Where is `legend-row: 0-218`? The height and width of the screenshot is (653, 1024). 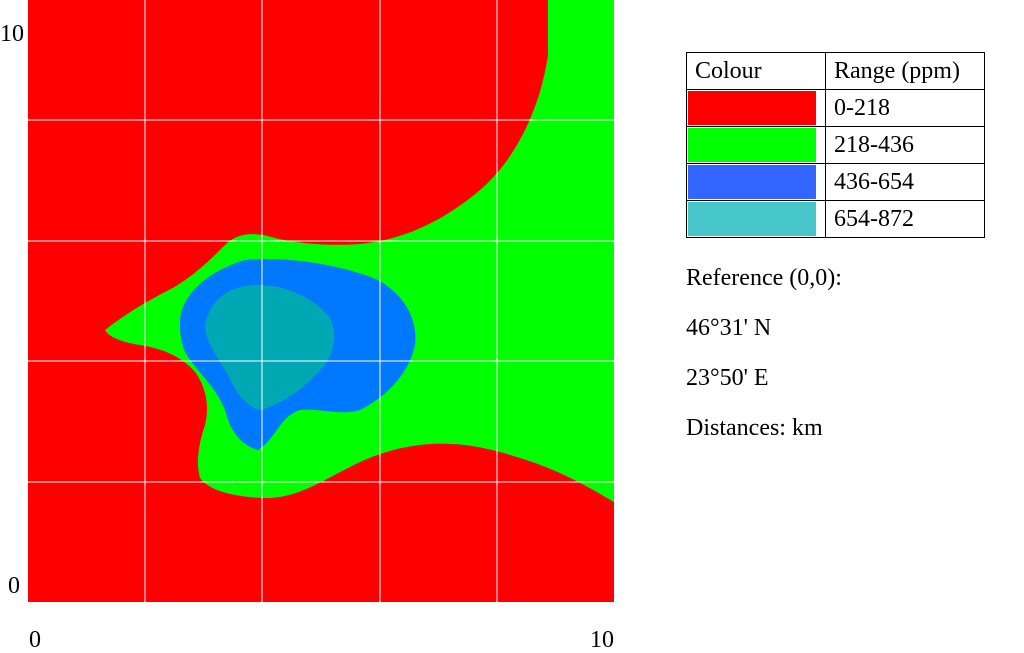
legend-row: 0-218 is located at coordinates (835, 108).